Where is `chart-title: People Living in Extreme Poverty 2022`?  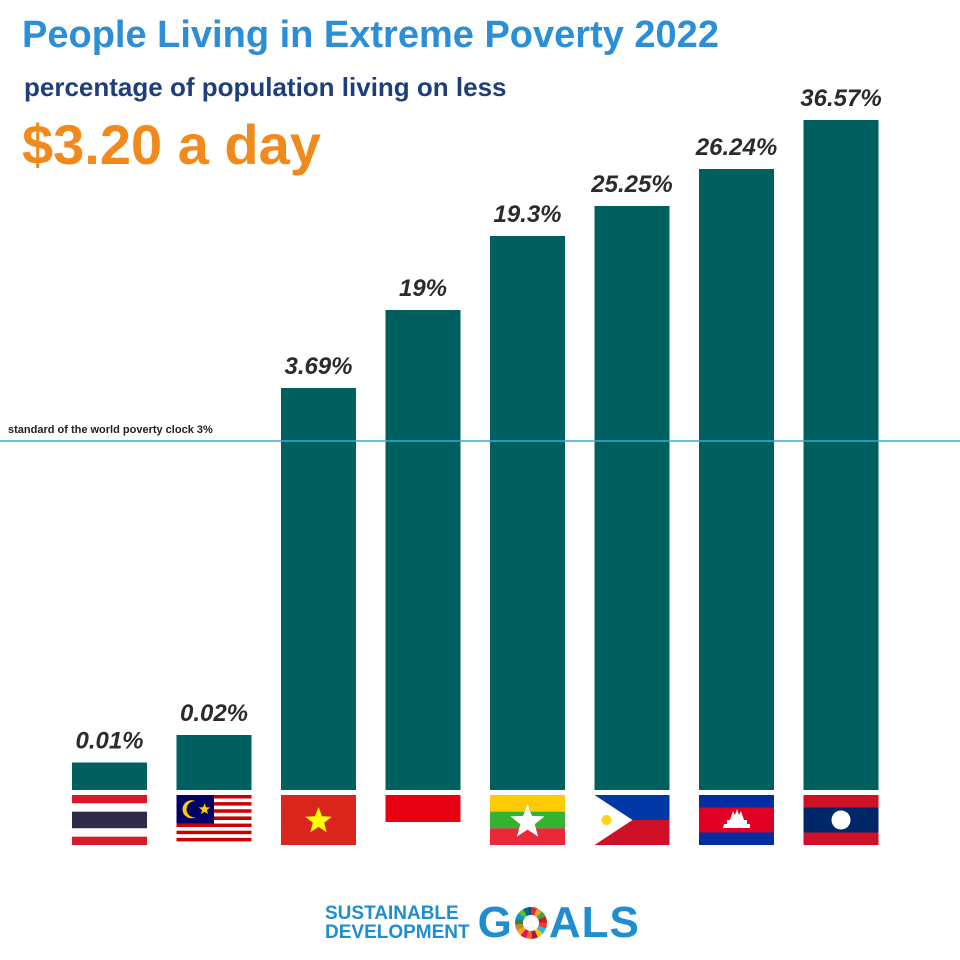
chart-title: People Living in Extreme Poverty 2022 is located at coordinates (370, 35).